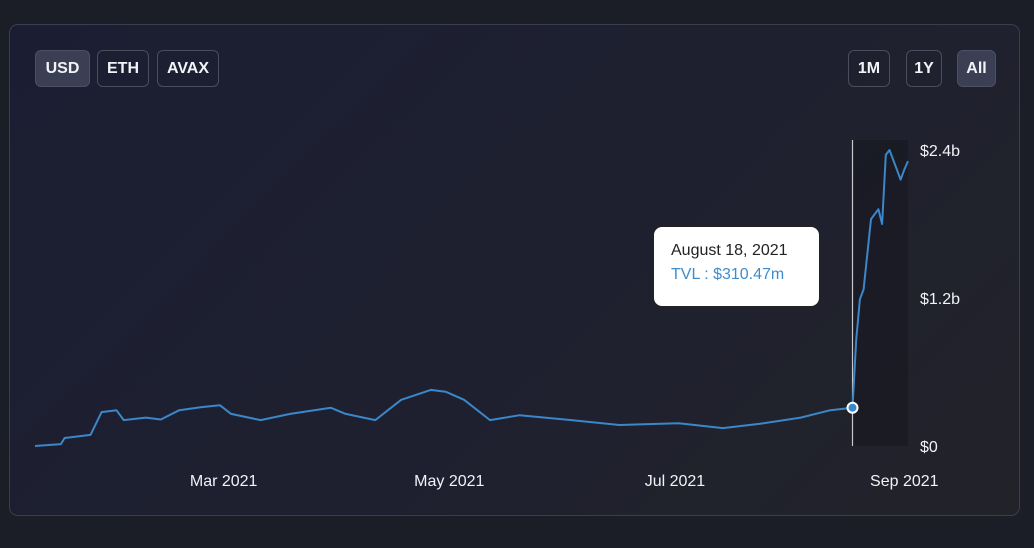 The width and height of the screenshot is (1034, 548). What do you see at coordinates (729, 250) in the screenshot?
I see `tooltip-date: August 18, 2021` at bounding box center [729, 250].